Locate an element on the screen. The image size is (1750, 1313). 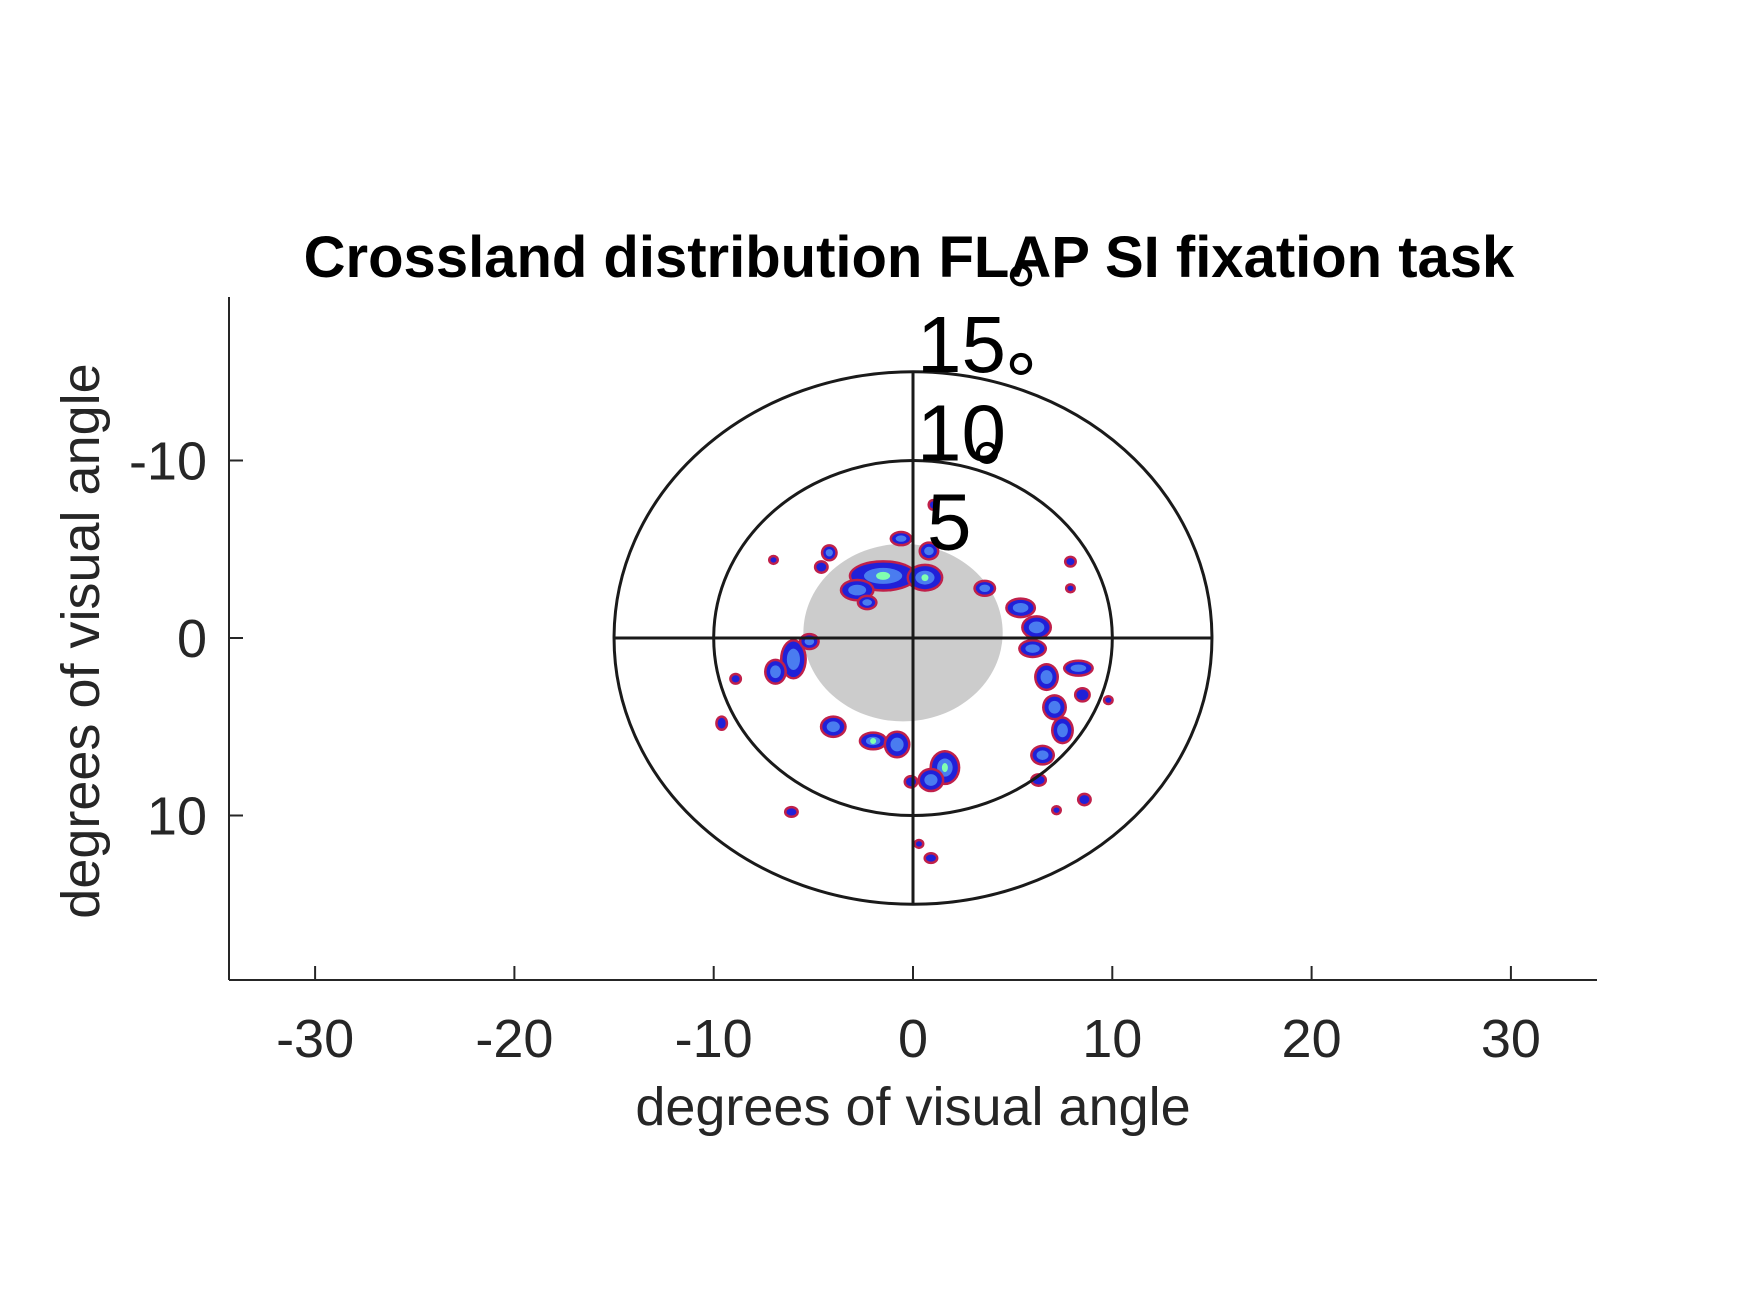
x-axis-label: degrees of visual angle is located at coordinates (912, 1107).